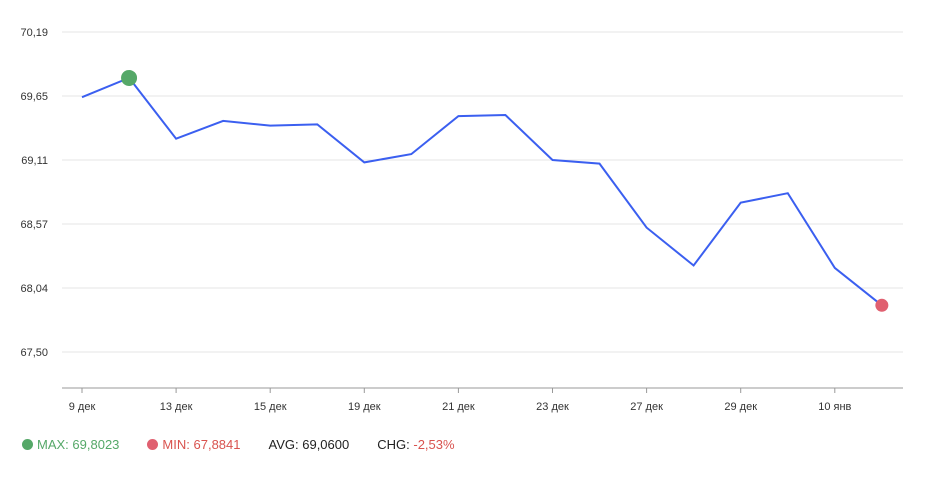 This screenshot has width=931, height=479. Describe the element at coordinates (176, 444) in the screenshot. I see `min-label: MIN:` at that location.